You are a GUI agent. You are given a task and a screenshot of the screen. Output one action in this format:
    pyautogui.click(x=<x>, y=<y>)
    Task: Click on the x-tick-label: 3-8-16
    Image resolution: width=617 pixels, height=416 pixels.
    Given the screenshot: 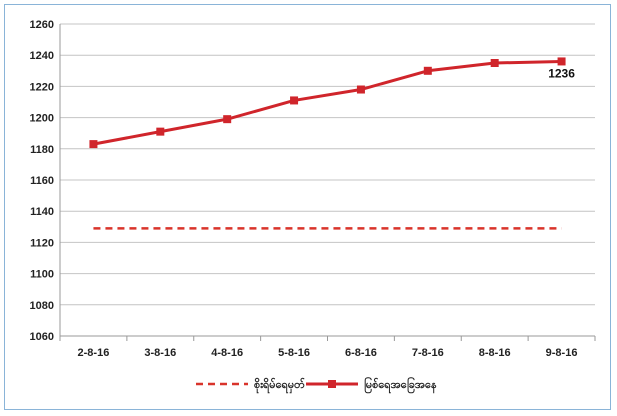 What is the action you would take?
    pyautogui.click(x=160, y=353)
    